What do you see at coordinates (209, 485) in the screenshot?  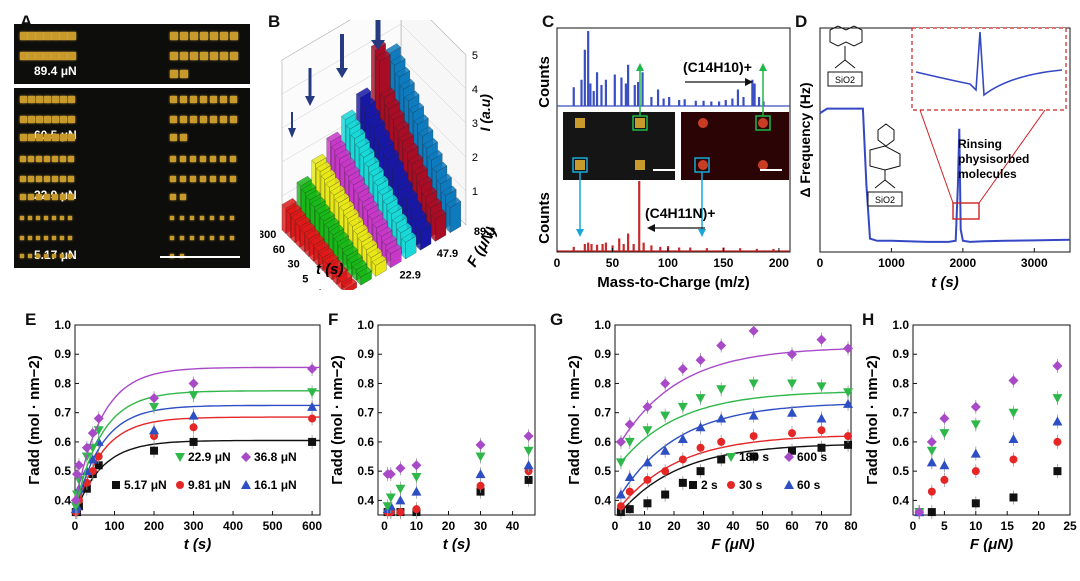 I see `legend-label: 9.81 μN` at bounding box center [209, 485].